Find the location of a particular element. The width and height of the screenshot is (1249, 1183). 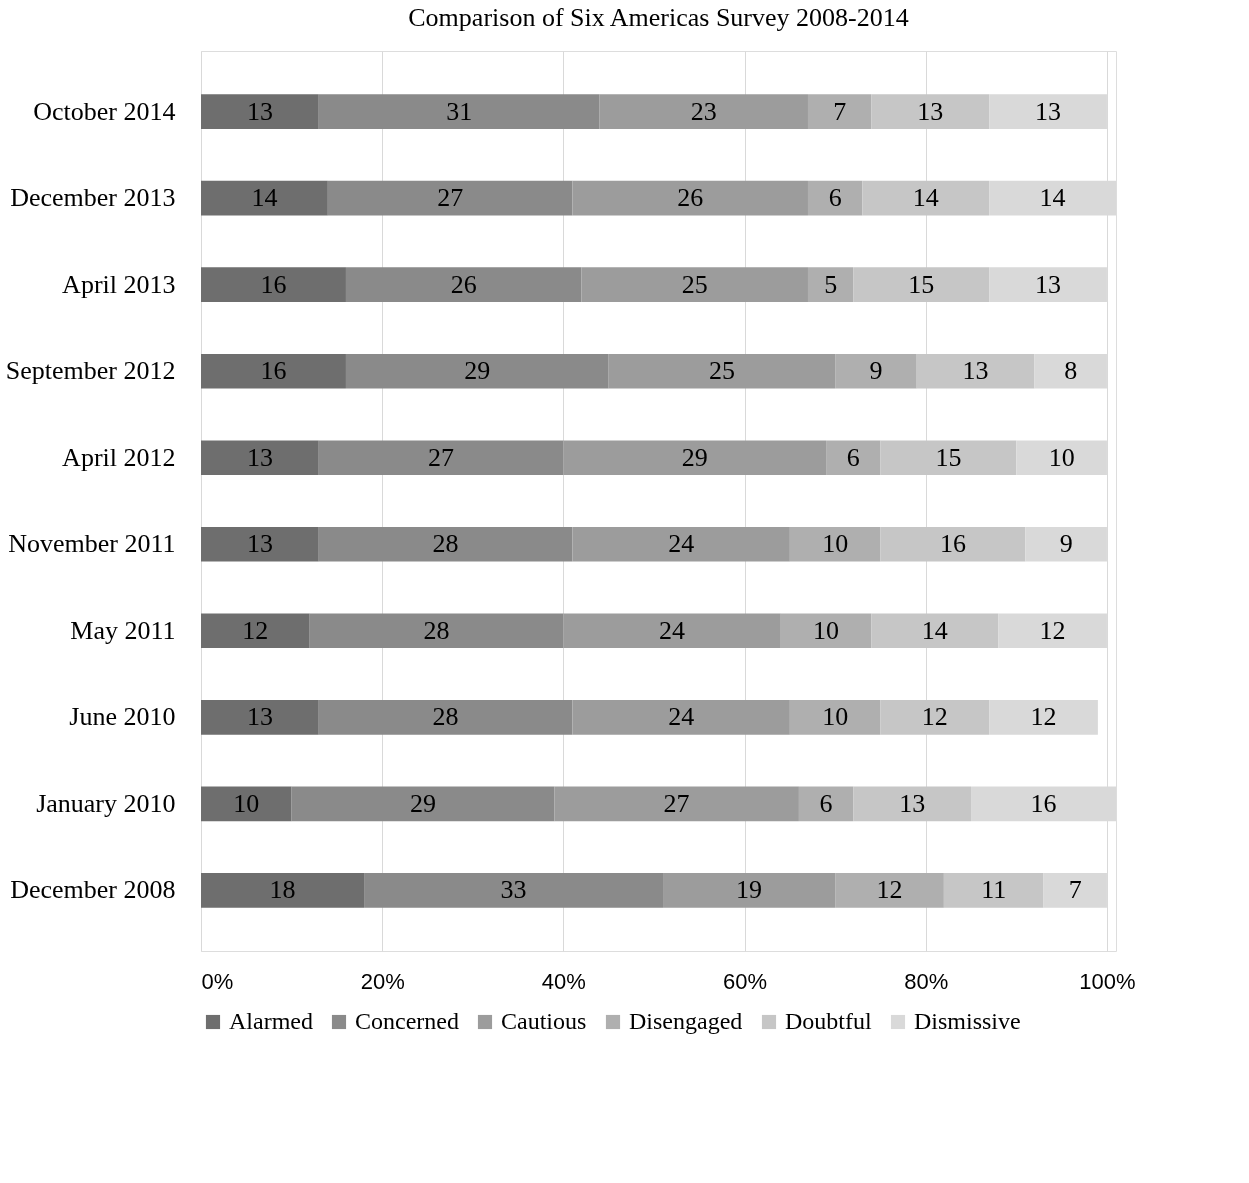

x-tick-label: 20% is located at coordinates (382, 981).